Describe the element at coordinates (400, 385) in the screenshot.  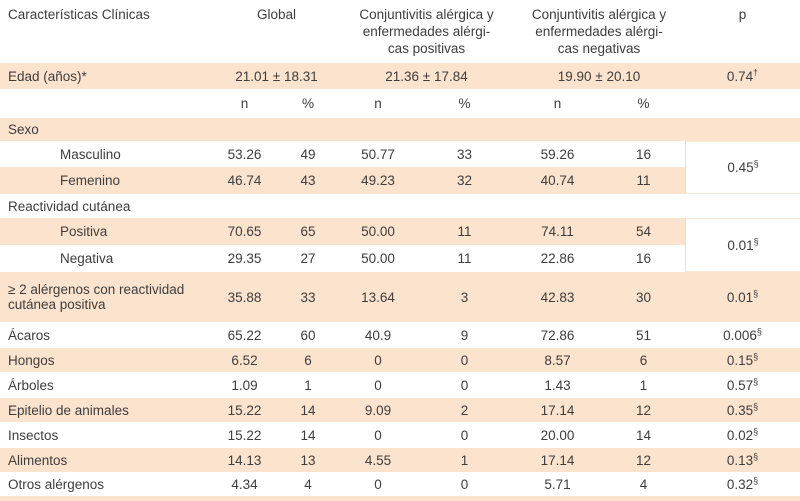
I see `table-row-arboles: Árboles 1.09 1 0 0 1.43 1 0.57§` at that location.